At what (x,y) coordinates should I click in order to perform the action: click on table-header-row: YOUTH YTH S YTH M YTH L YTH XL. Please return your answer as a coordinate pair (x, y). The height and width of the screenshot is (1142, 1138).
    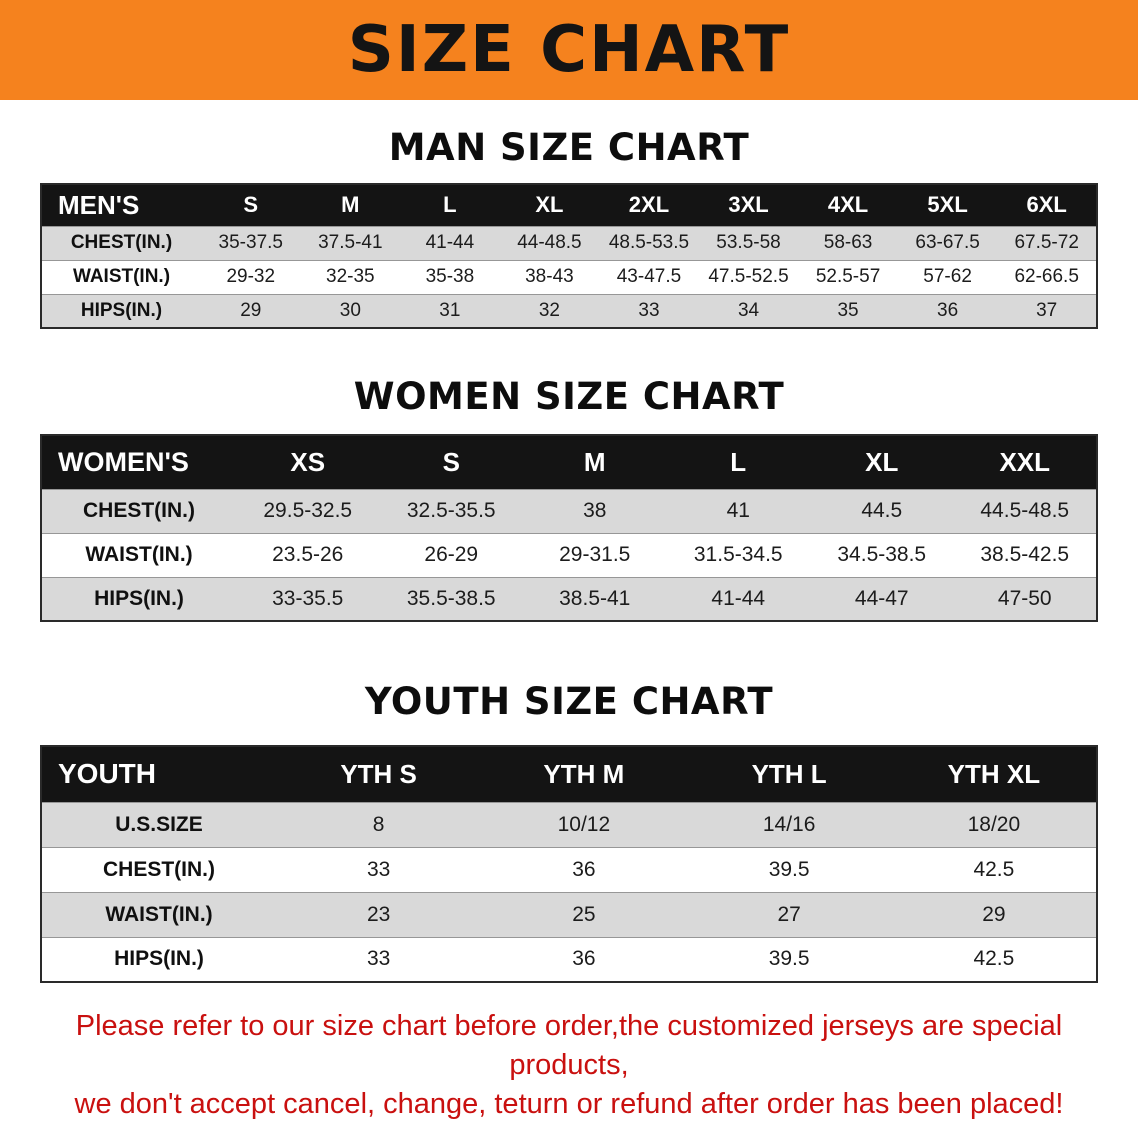
    Looking at the image, I should click on (569, 774).